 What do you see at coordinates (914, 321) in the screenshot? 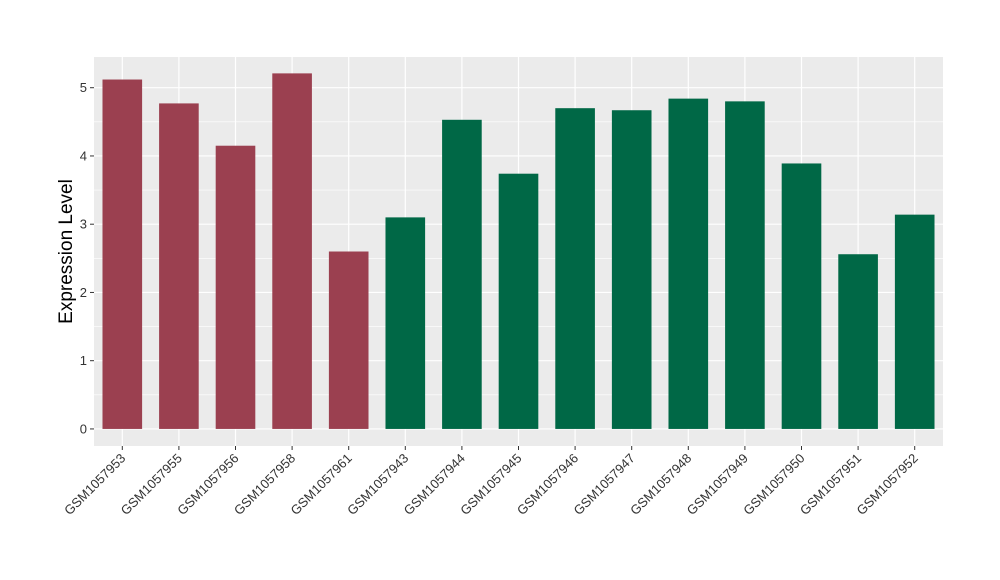
I see `bar-GSM1057952` at bounding box center [914, 321].